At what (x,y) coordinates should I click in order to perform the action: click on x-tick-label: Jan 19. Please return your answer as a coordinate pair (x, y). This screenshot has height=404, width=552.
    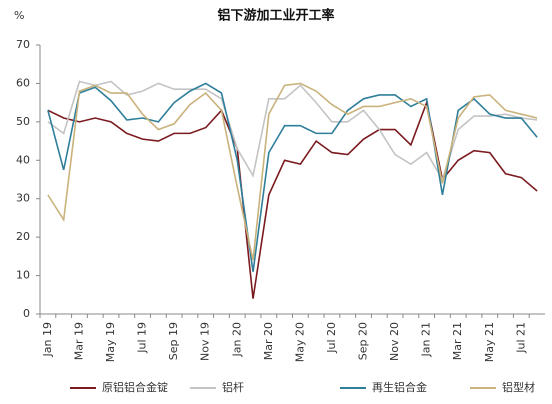
    Looking at the image, I should click on (47, 339).